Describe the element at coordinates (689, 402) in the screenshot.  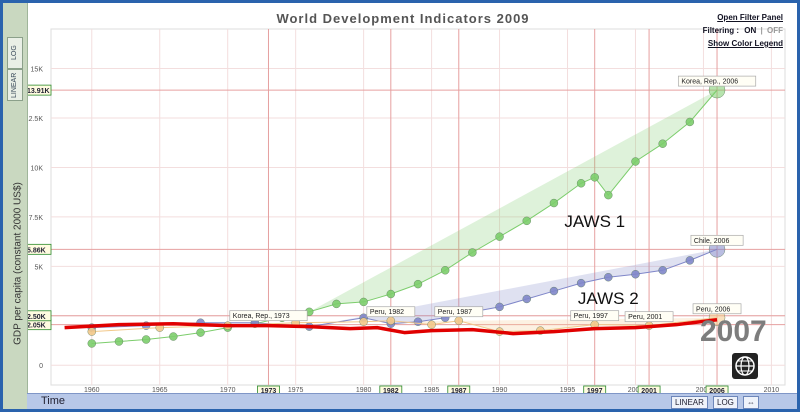
I see `time-linear-button: LINEAR` at that location.